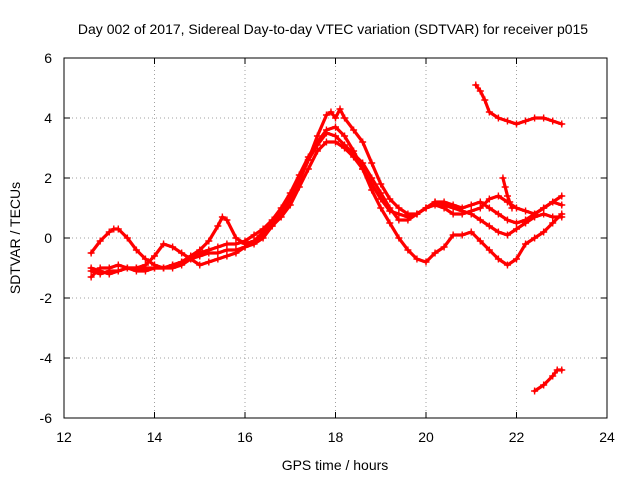 The width and height of the screenshot is (640, 480). What do you see at coordinates (48, 58) in the screenshot?
I see `y-tick-label: 6` at bounding box center [48, 58].